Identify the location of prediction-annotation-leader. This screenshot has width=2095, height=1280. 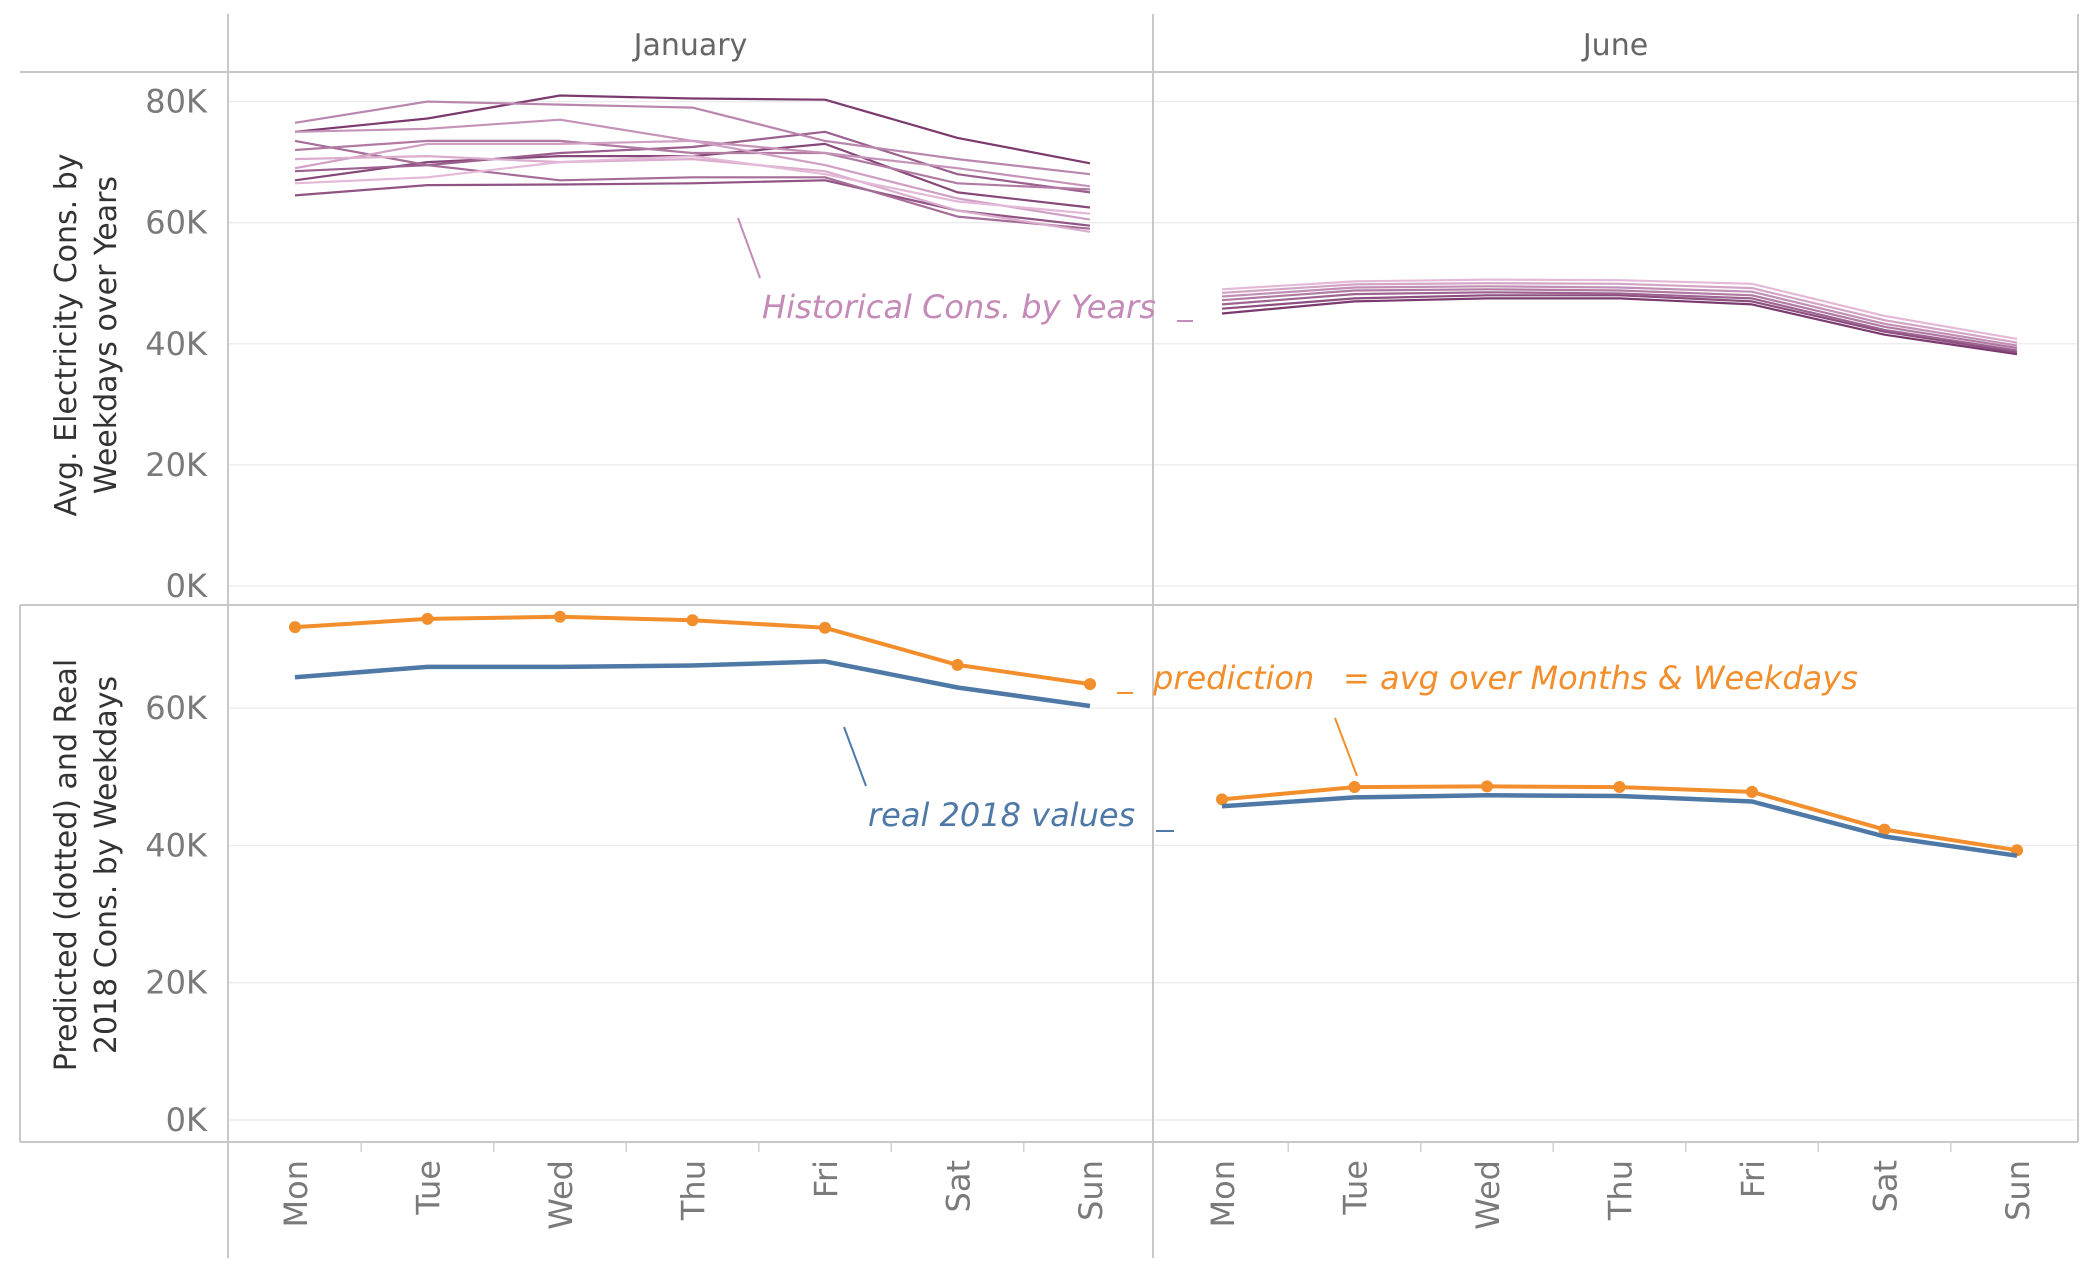
(1346, 747).